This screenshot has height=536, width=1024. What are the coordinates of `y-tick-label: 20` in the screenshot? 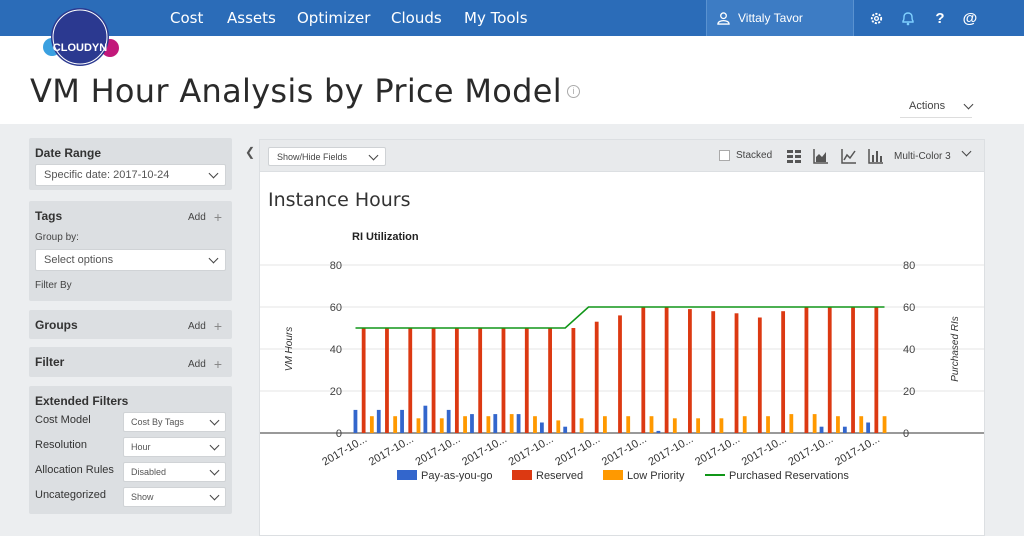 It's located at (336, 392).